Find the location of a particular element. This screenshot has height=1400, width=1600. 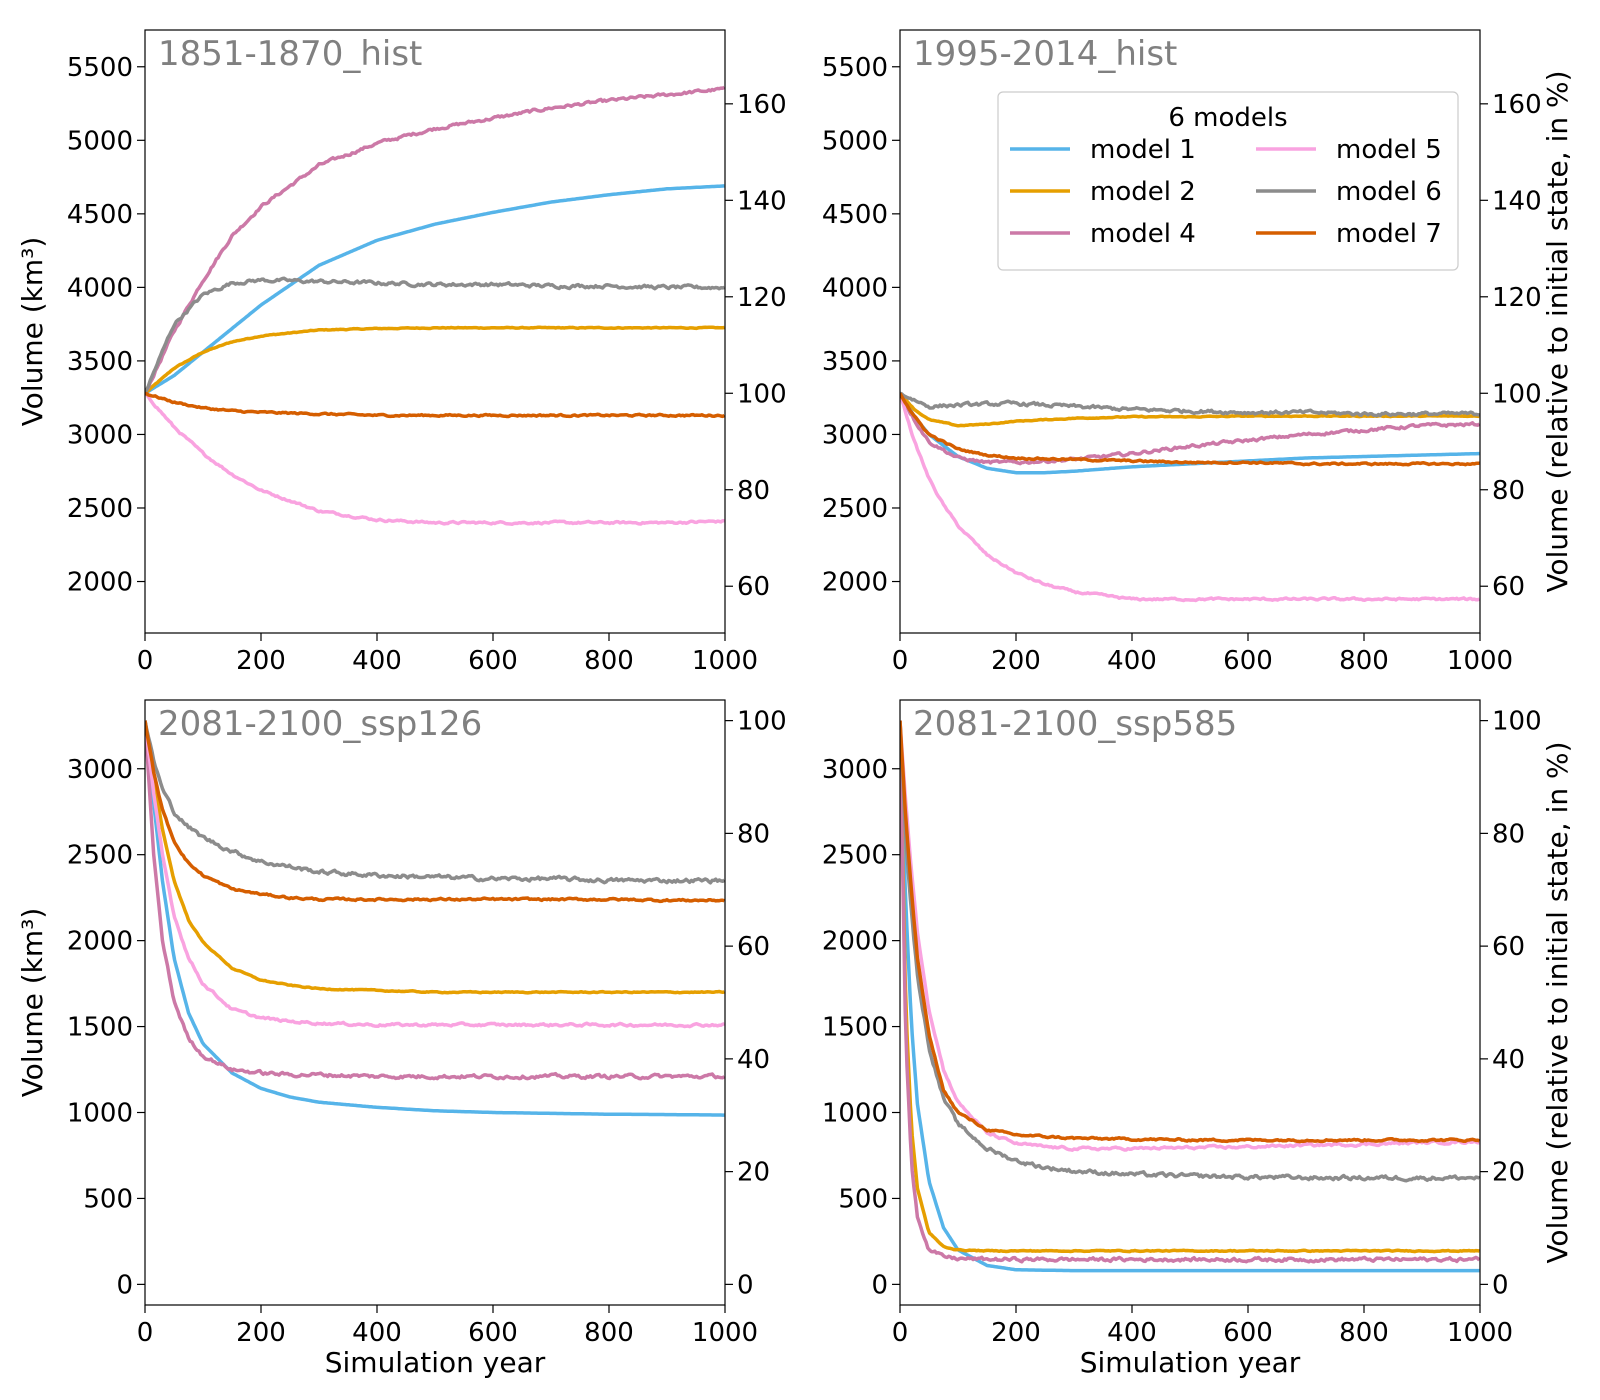

y2-tick-label: 0 is located at coordinates (1500, 1285).